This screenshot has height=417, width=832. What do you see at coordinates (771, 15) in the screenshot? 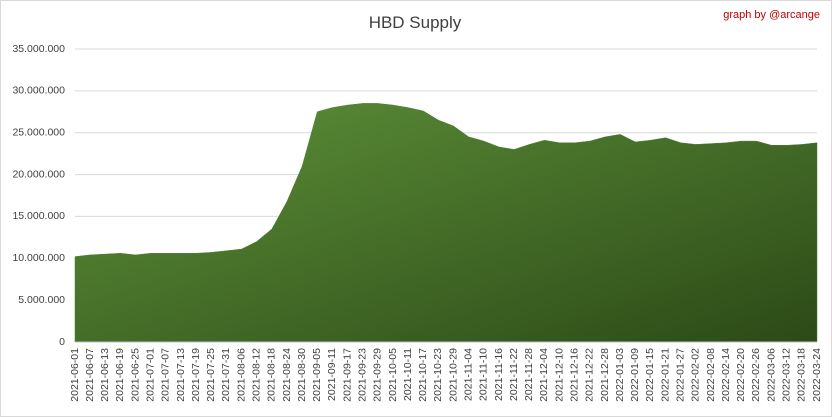
I see `annotation: graph by @arcange` at bounding box center [771, 15].